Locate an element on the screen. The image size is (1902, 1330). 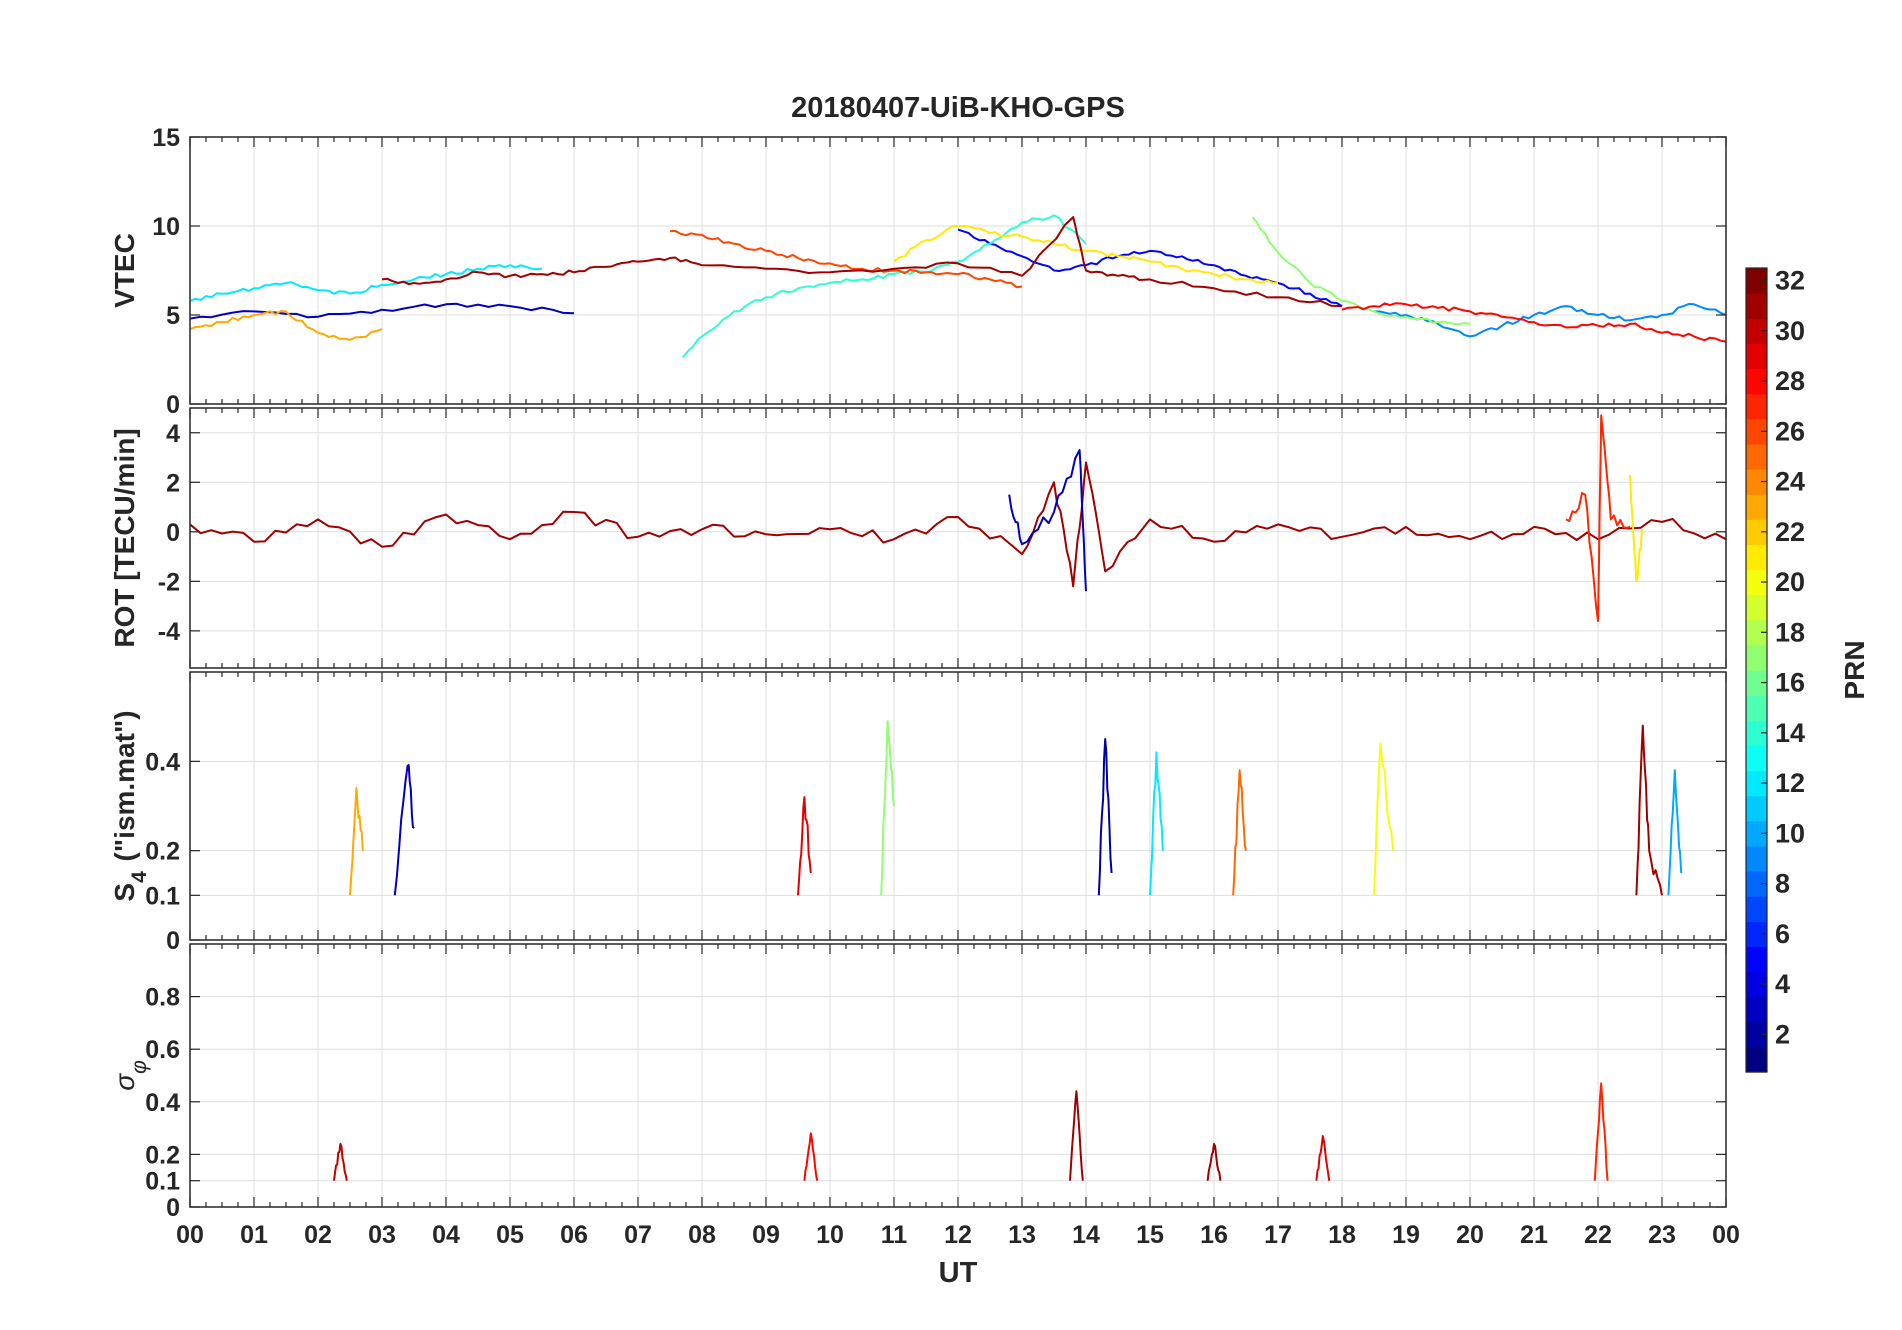
y-axis: 0 0.1 0.2 0.4 is located at coordinates (935, 851).